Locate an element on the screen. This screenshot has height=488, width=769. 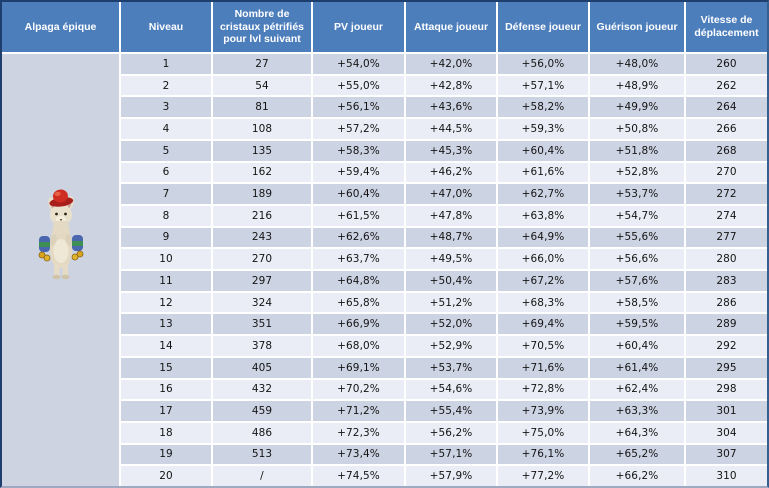
cell-guerison: +49,9% is located at coordinates (637, 107).